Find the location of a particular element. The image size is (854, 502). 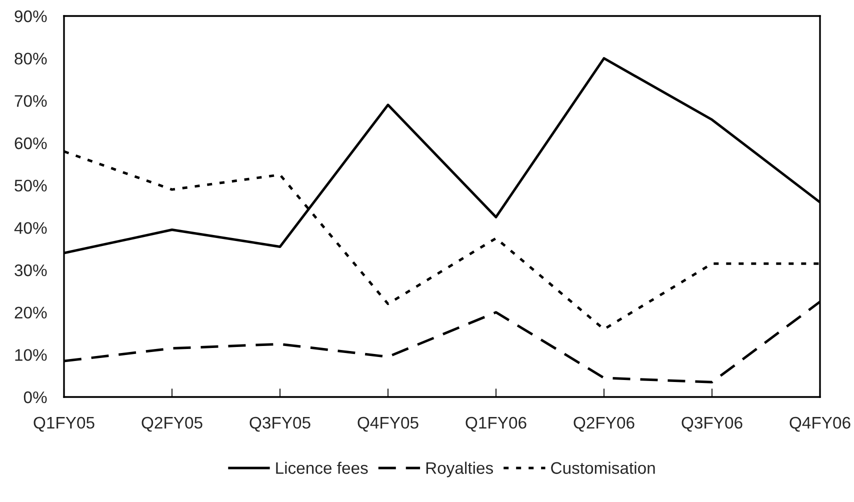

x-tick-label: Q1FY06 is located at coordinates (496, 424).